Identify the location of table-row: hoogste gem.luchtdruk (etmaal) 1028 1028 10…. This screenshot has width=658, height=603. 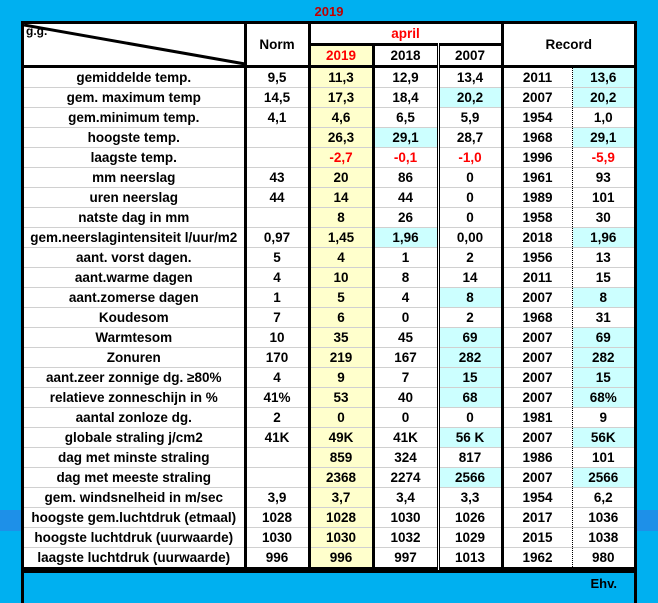
(329, 517).